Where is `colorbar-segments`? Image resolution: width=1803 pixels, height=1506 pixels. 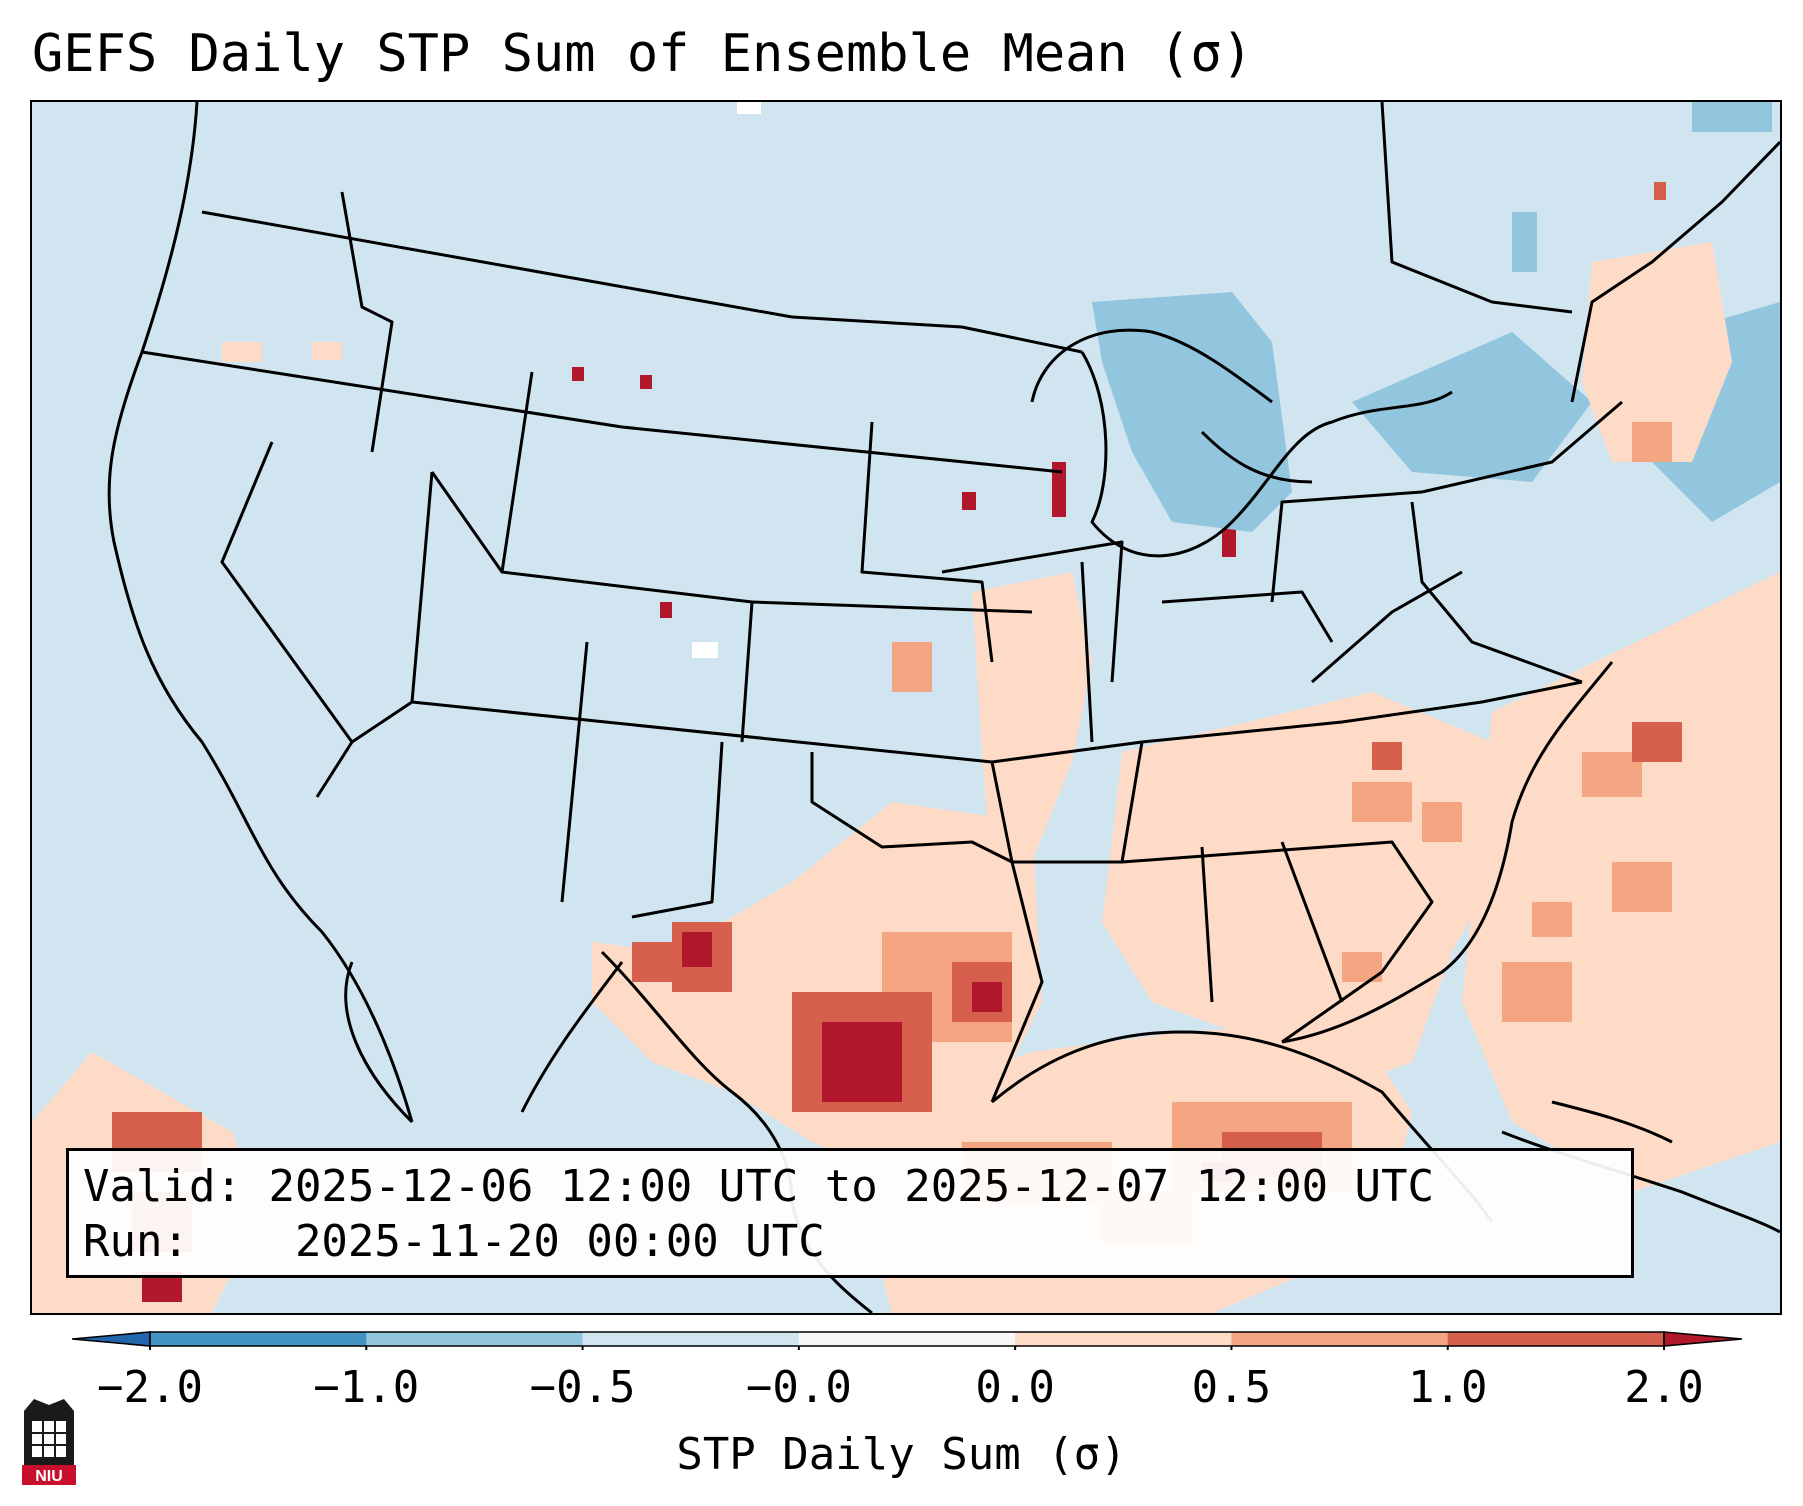 colorbar-segments is located at coordinates (907, 1339).